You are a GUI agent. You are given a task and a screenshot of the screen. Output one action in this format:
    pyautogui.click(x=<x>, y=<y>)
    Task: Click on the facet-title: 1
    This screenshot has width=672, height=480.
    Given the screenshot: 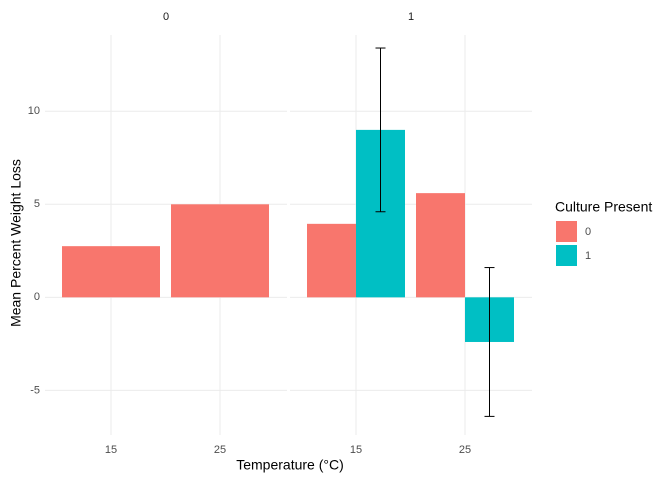 What is the action you would take?
    pyautogui.click(x=411, y=17)
    